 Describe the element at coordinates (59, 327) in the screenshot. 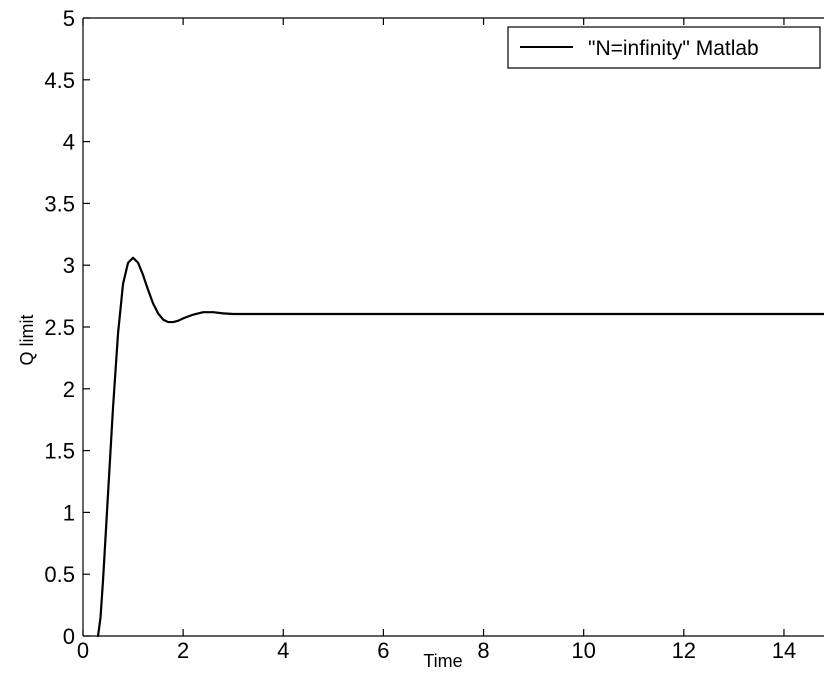

I see `y-tick-label: 2.5` at that location.